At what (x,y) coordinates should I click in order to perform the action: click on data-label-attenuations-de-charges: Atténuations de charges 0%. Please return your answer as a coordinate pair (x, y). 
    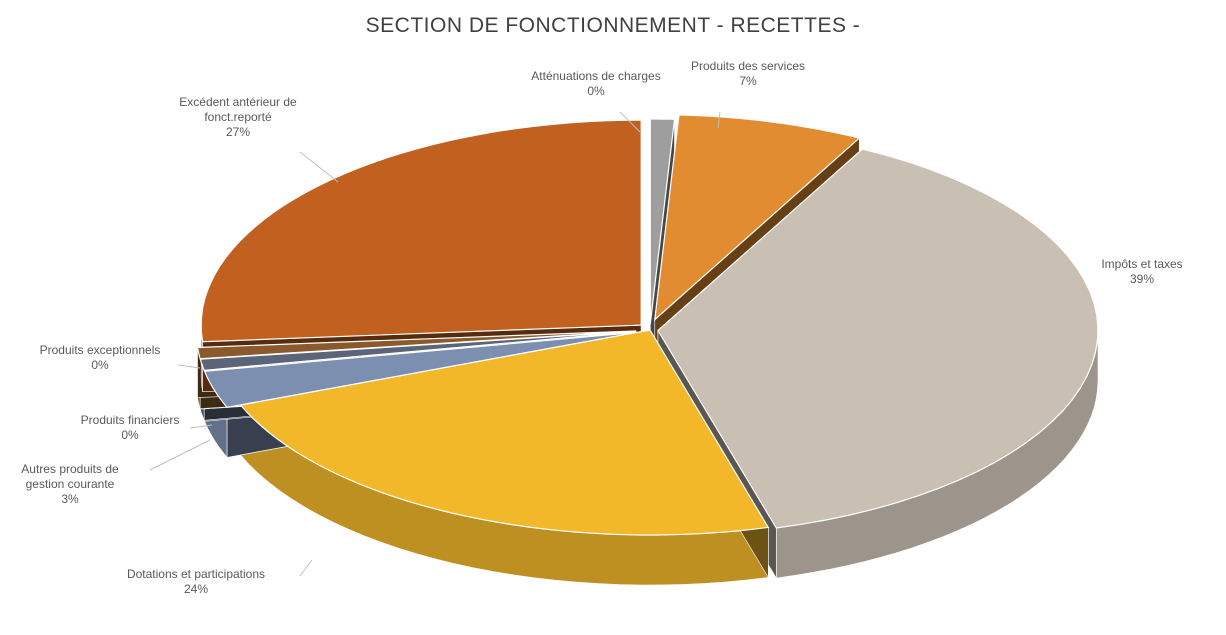
    Looking at the image, I should click on (596, 101).